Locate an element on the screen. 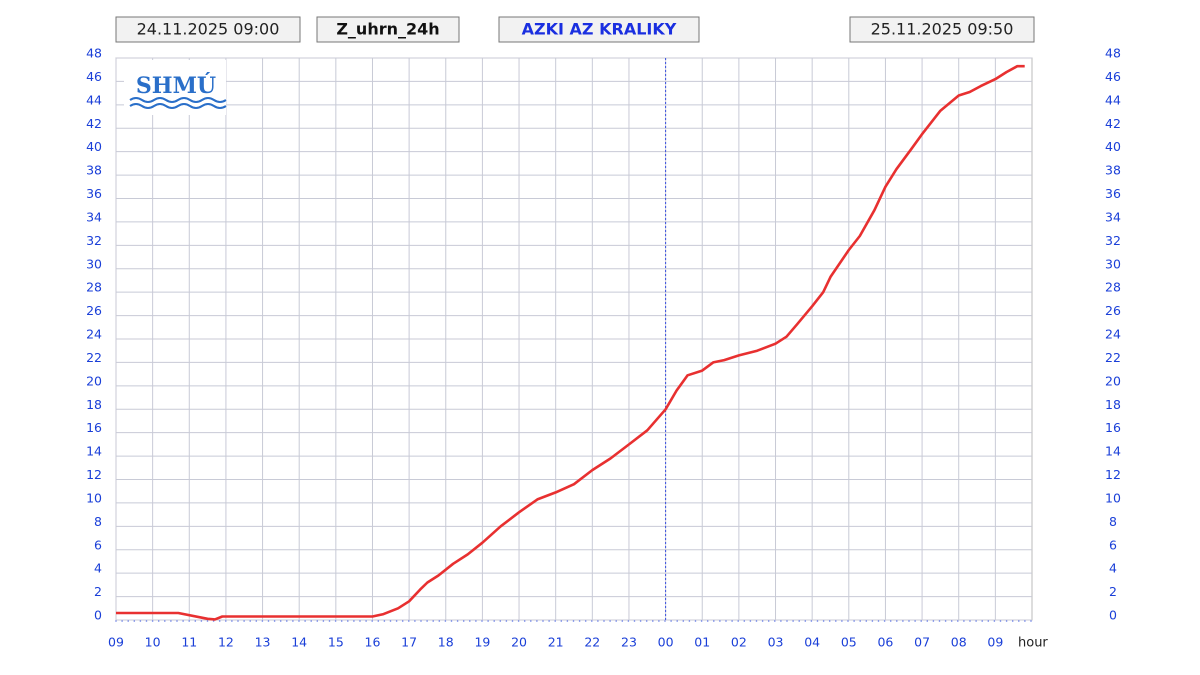  y2-tick-label: 26 is located at coordinates (1113, 310).